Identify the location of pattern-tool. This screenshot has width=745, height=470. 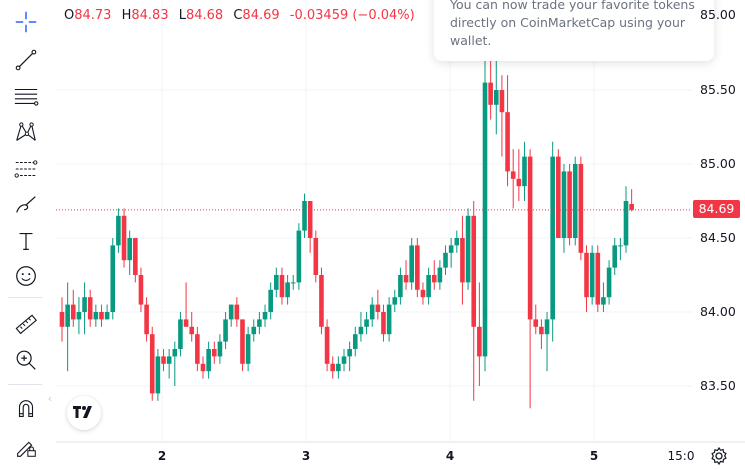
(26, 132).